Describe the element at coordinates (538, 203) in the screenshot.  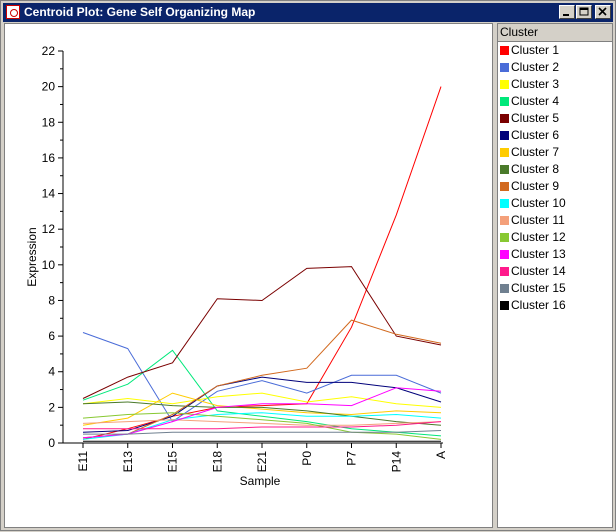
I see `legend-label: Cluster 10` at that location.